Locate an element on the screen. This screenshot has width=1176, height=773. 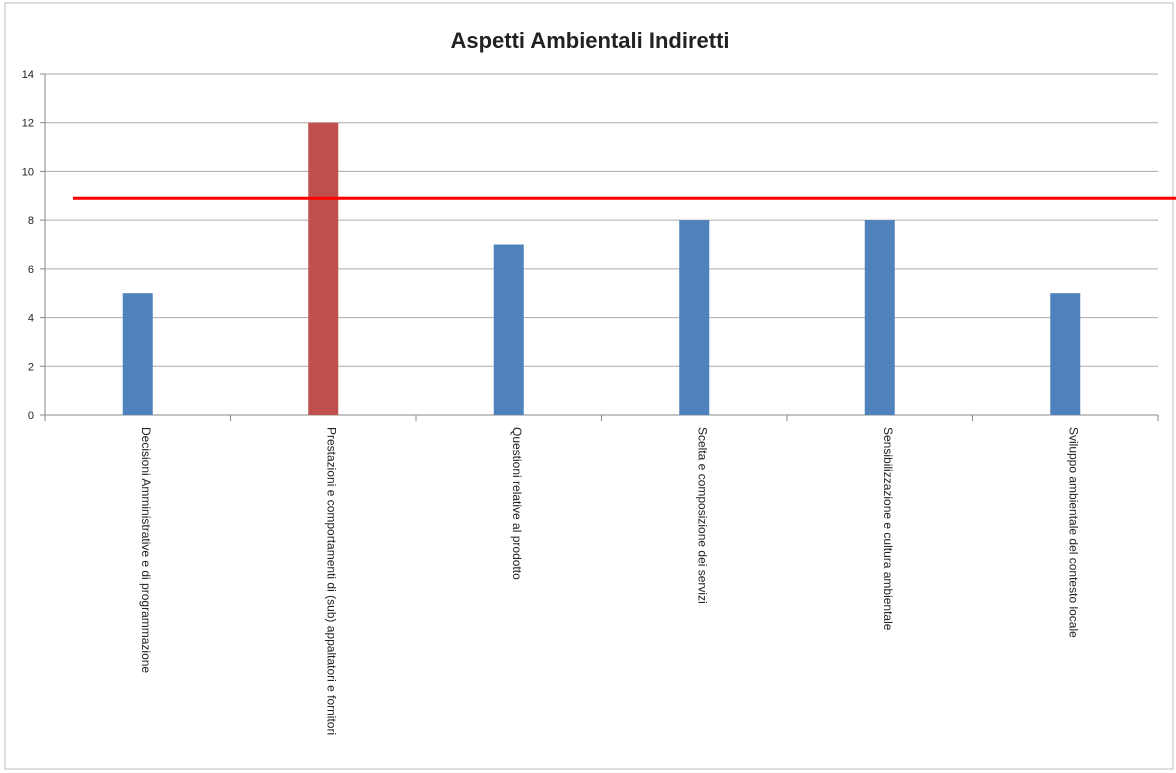
x-tick-label: Scelta e composizione dei servizi is located at coordinates (702, 515).